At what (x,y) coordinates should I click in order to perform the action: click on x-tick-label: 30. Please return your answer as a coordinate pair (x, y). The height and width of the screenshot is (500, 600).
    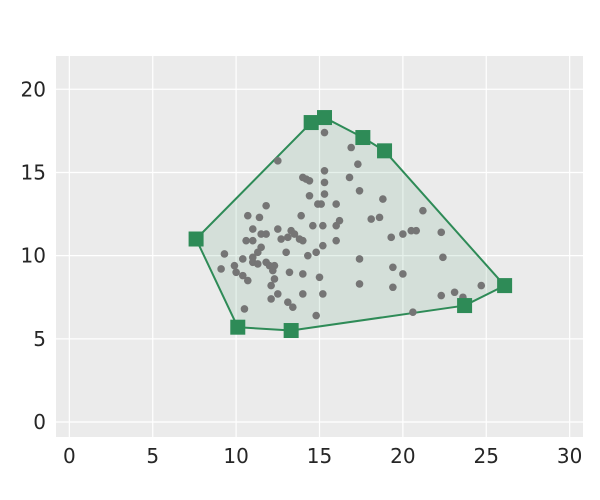
    Looking at the image, I should click on (569, 456).